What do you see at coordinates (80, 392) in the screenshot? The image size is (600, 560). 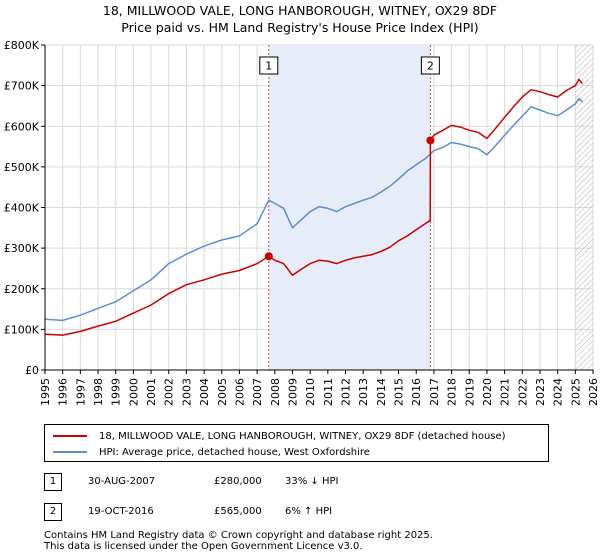 I see `x-tick-label-2: 1997` at bounding box center [80, 392].